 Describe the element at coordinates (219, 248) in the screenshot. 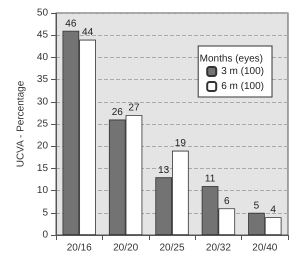

I see `x-tick-label: 20/32` at that location.